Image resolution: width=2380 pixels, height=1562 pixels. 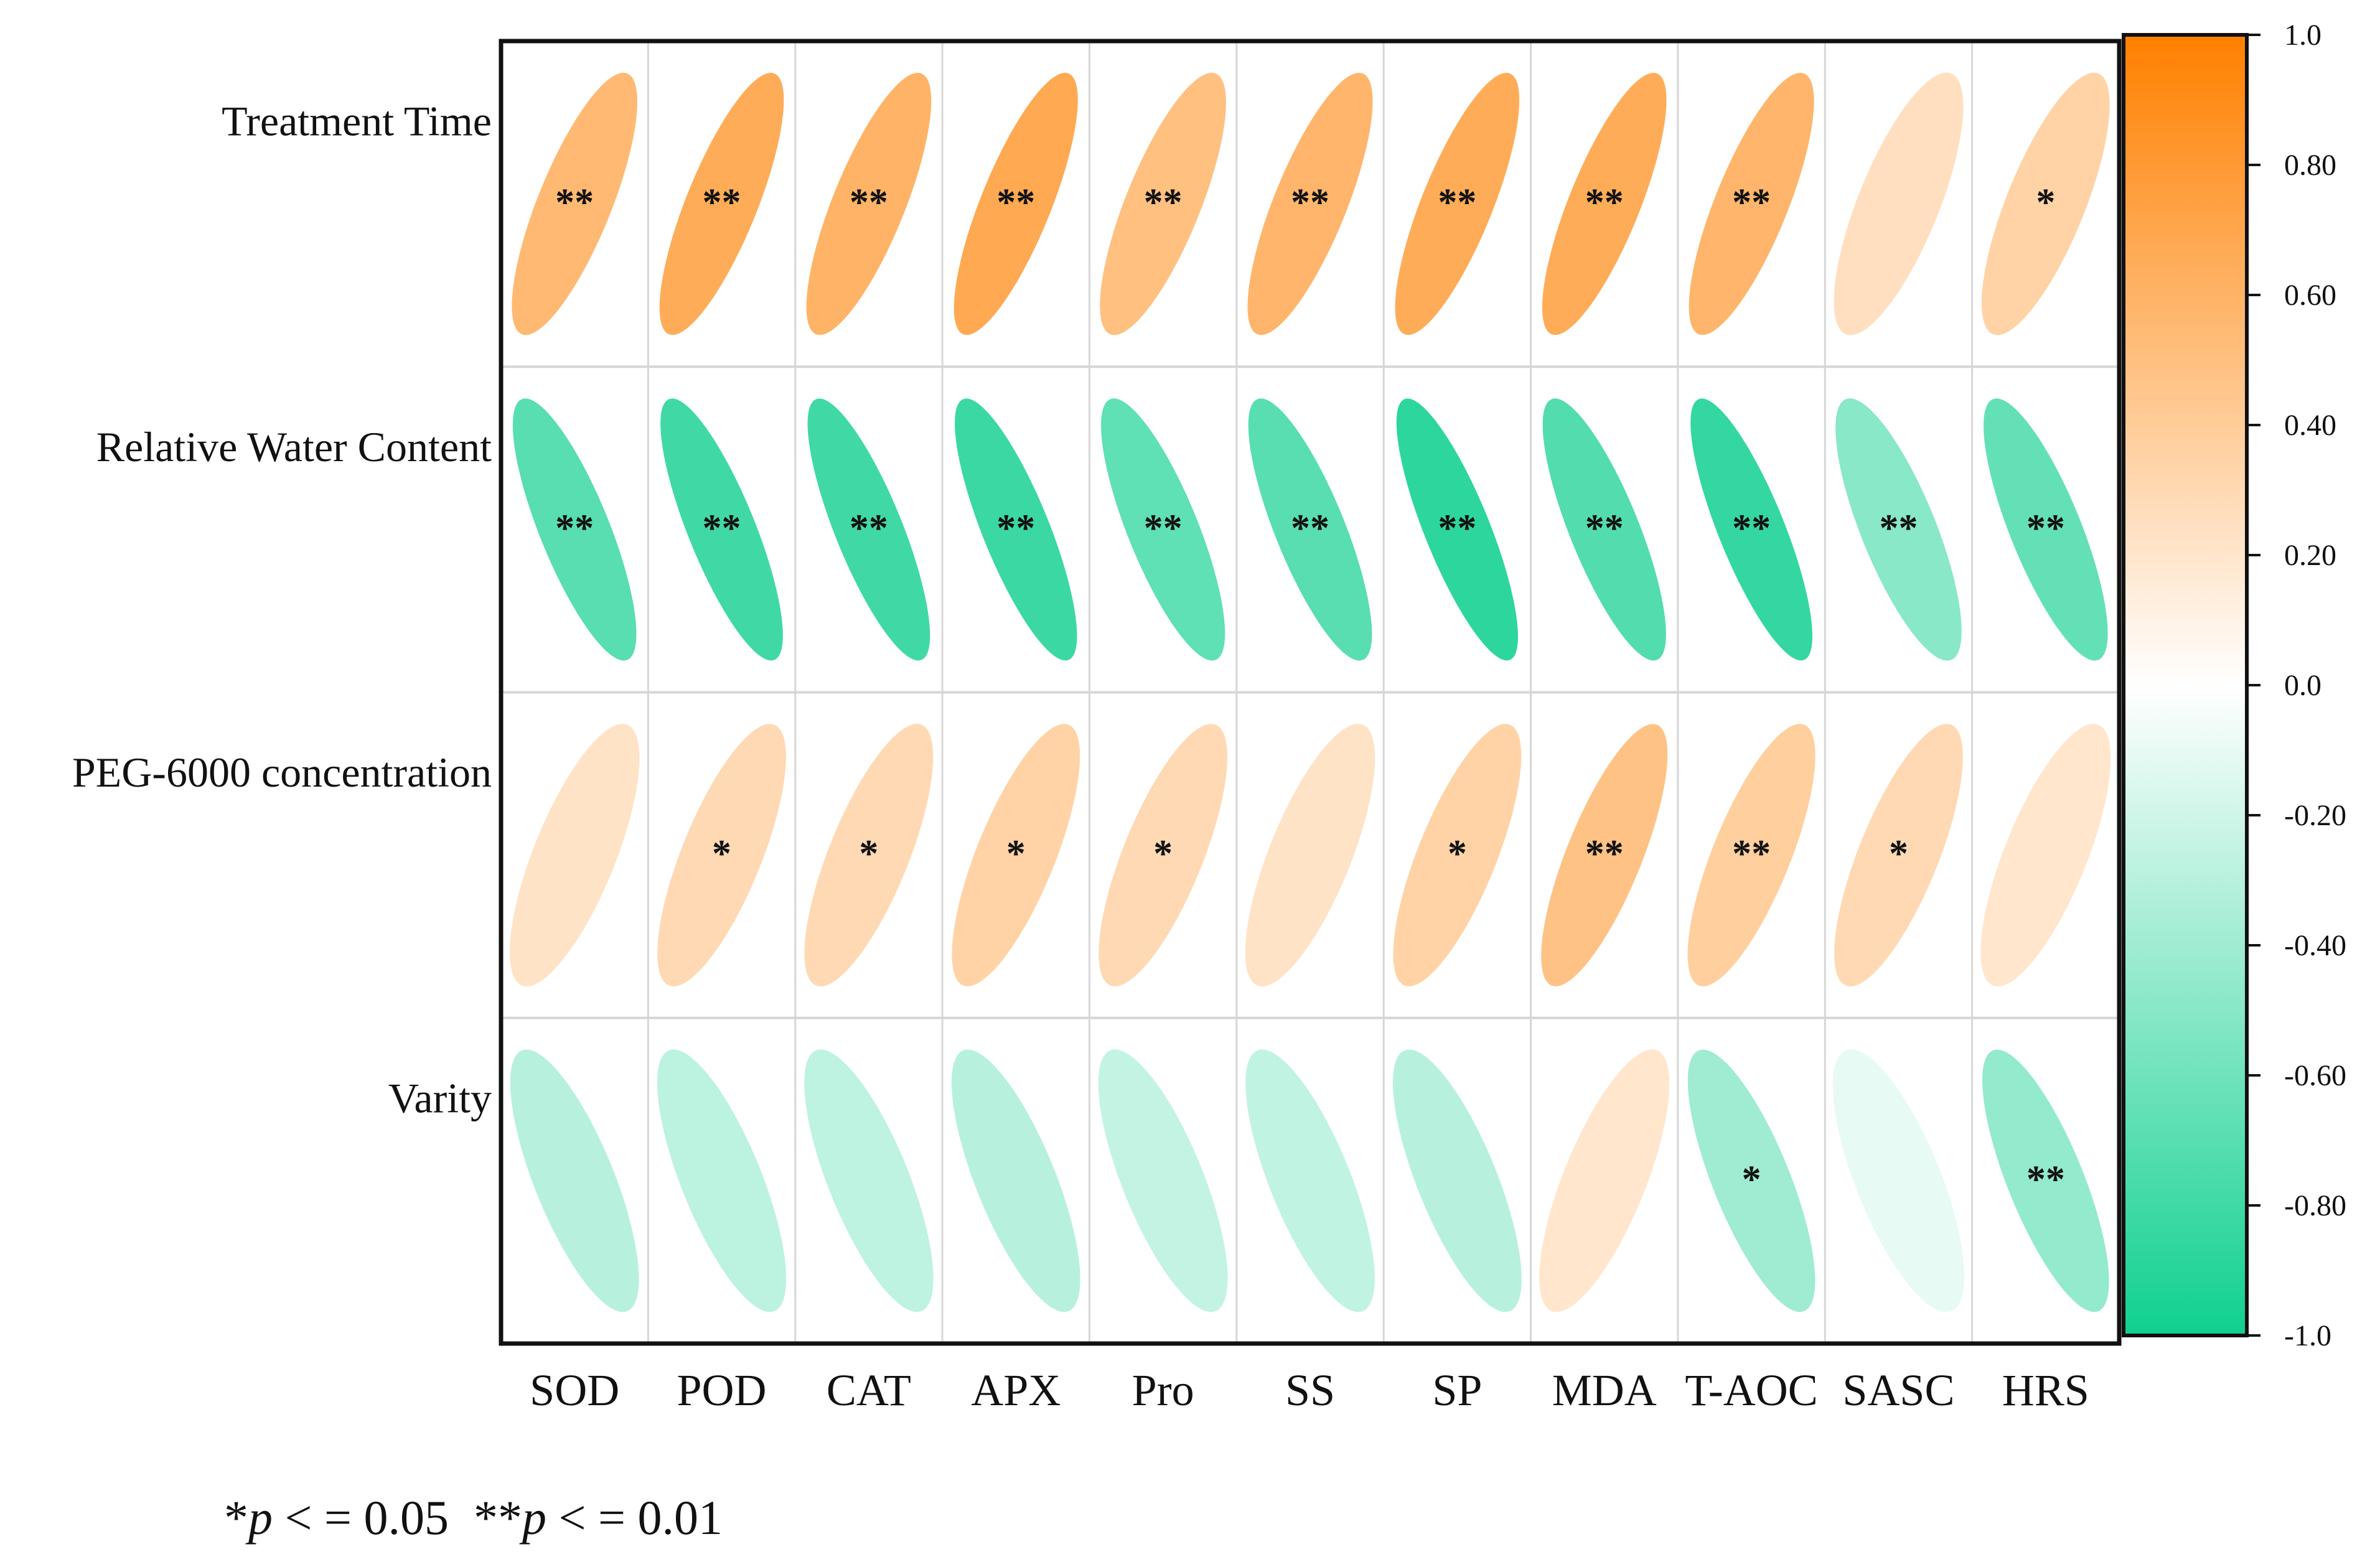 I want to click on cell-relative-water-content-sasc: **, so click(x=1899, y=529).